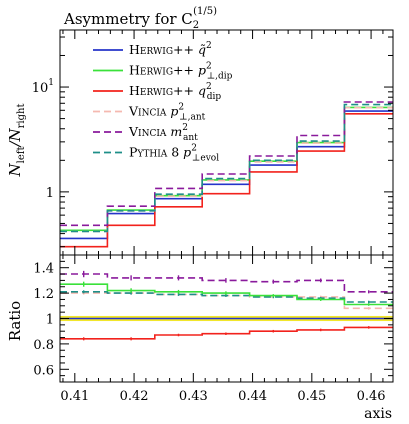  What do you see at coordinates (167, 113) in the screenshot?
I see `legend-entry-label: Vincia p2 ⊥,ant` at bounding box center [167, 113].